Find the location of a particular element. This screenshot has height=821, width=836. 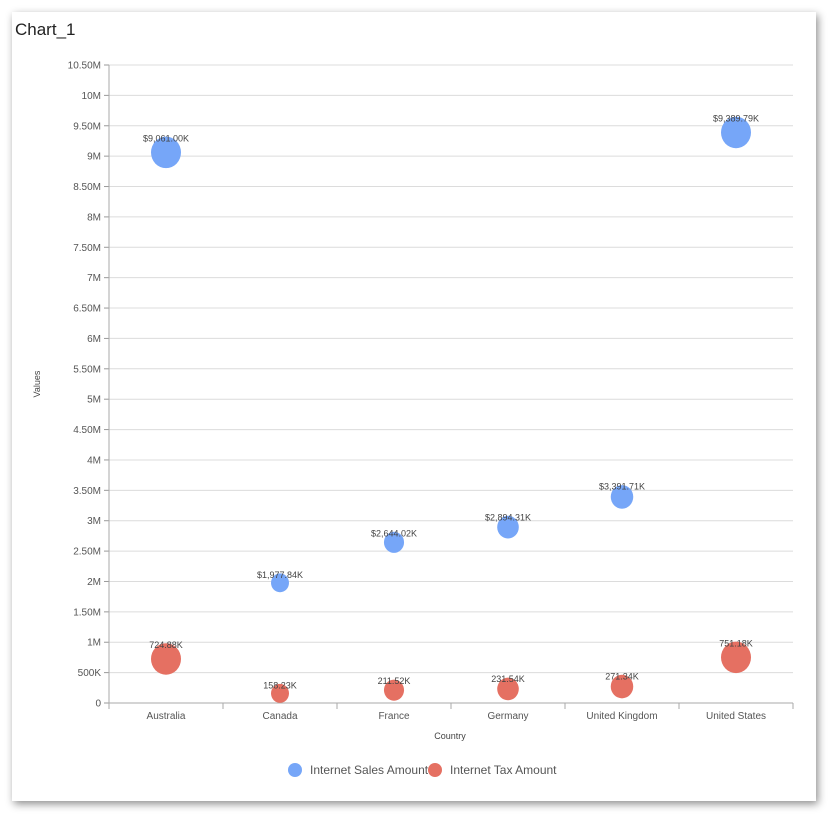

y-tick-label: 1M is located at coordinates (94, 643).